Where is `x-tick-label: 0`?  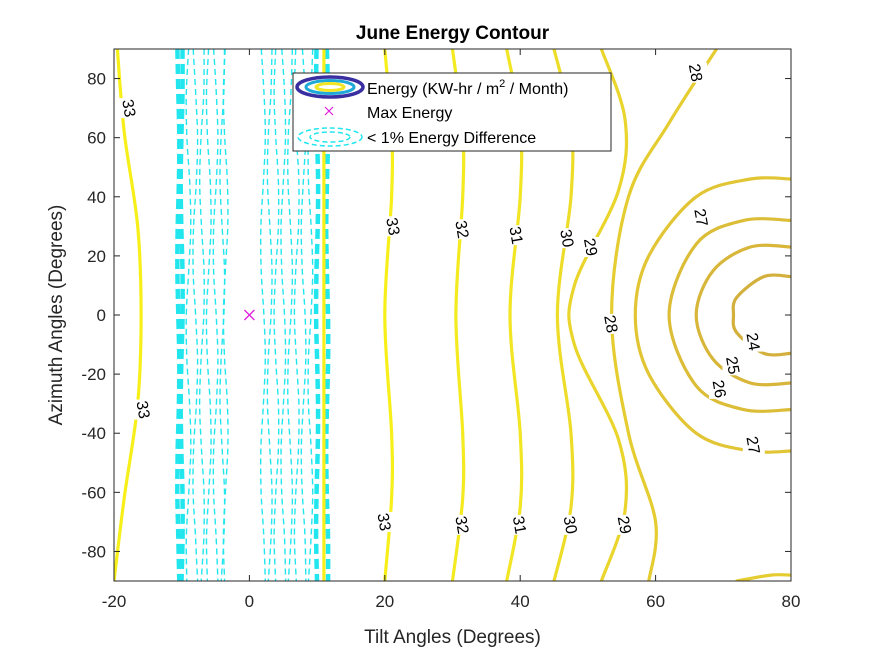 x-tick-label: 0 is located at coordinates (249, 601).